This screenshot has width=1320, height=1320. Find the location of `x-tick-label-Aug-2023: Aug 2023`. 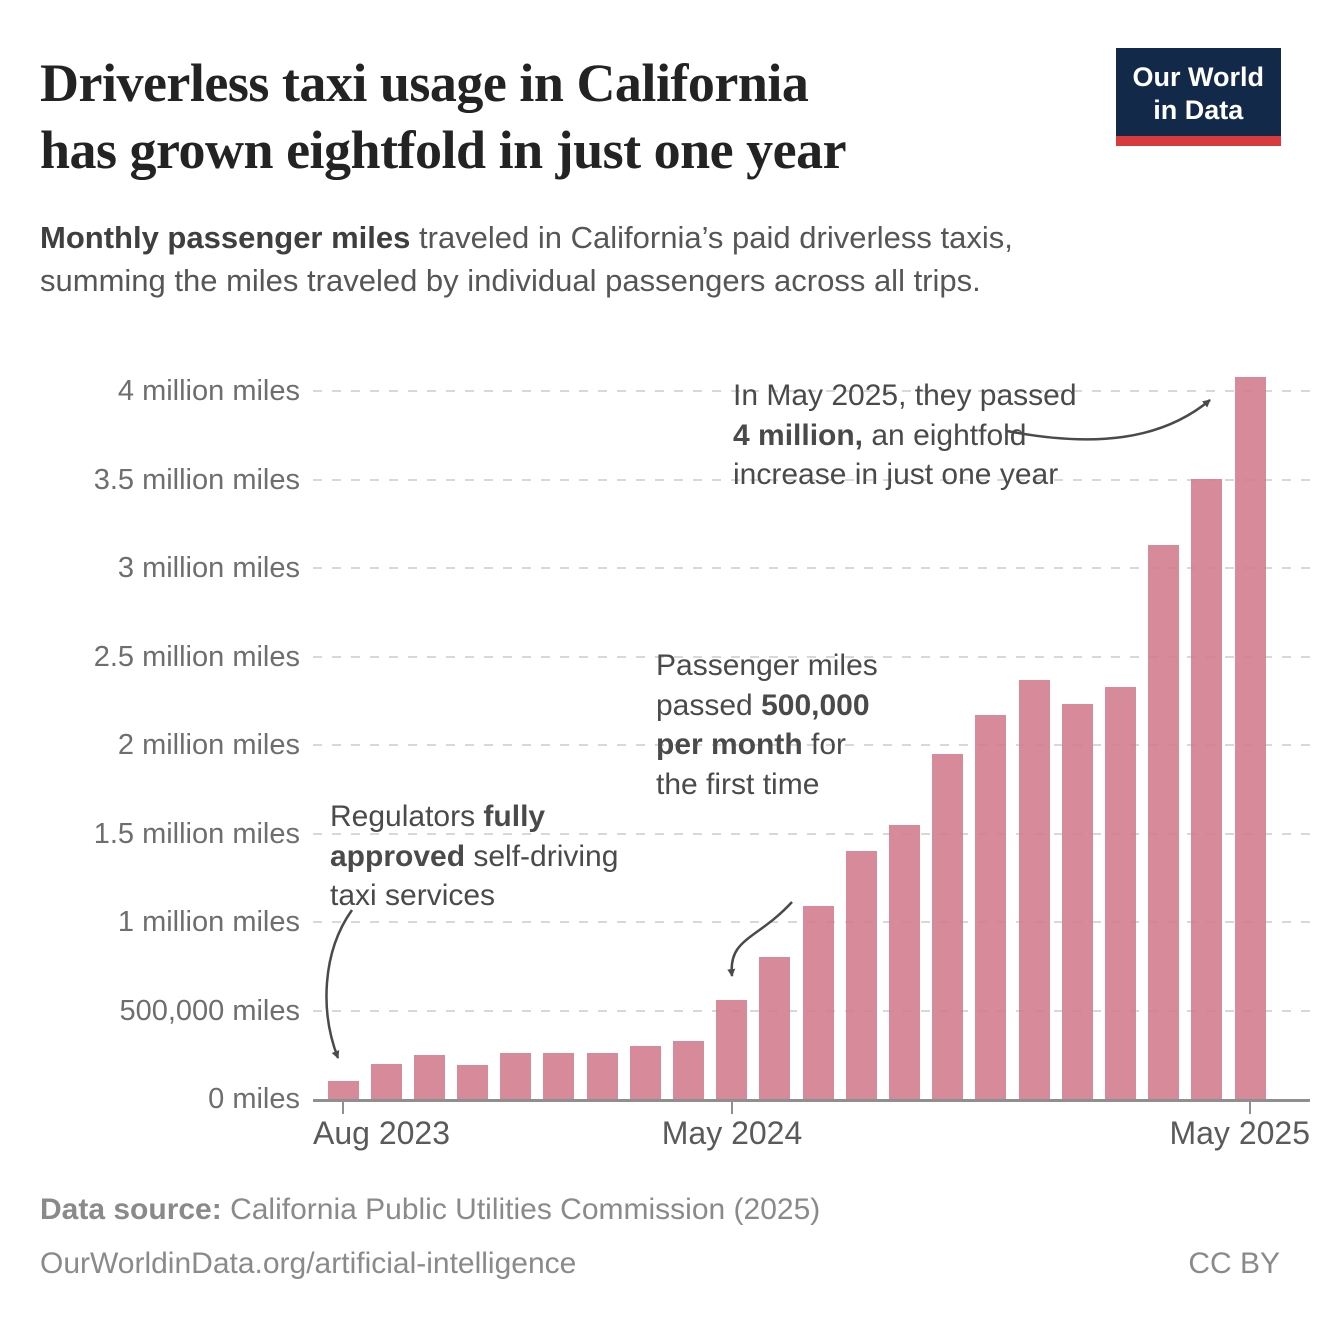

x-tick-label-Aug-2023: Aug 2023 is located at coordinates (382, 1133).